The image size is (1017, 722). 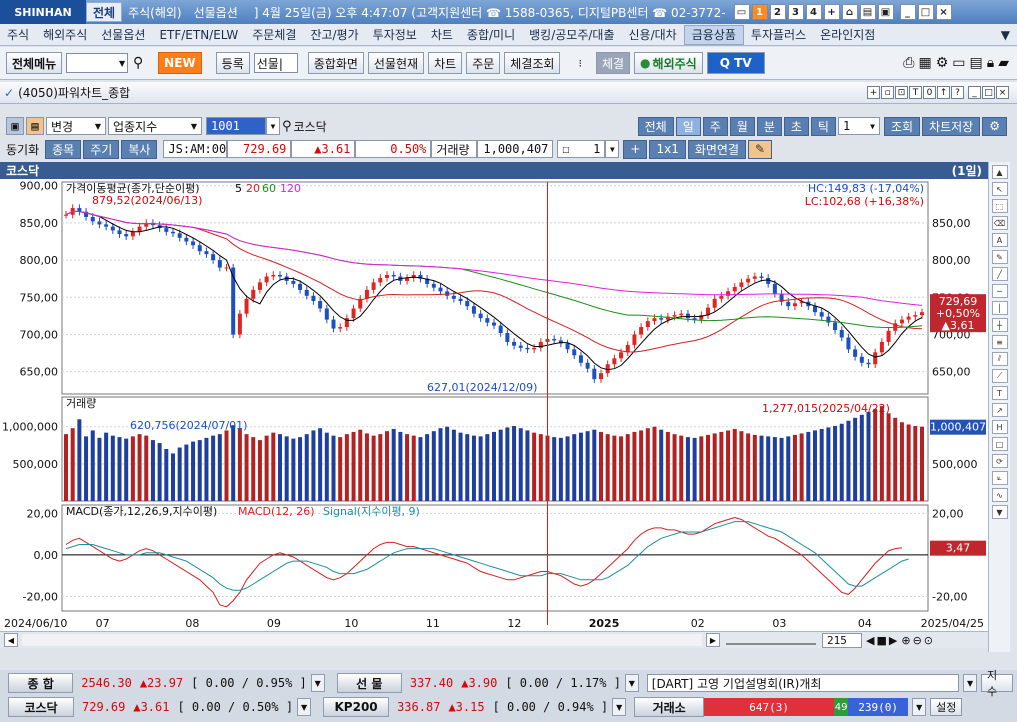 What do you see at coordinates (215, 12) in the screenshot?
I see `tab-futures-options: 선물옵션` at bounding box center [215, 12].